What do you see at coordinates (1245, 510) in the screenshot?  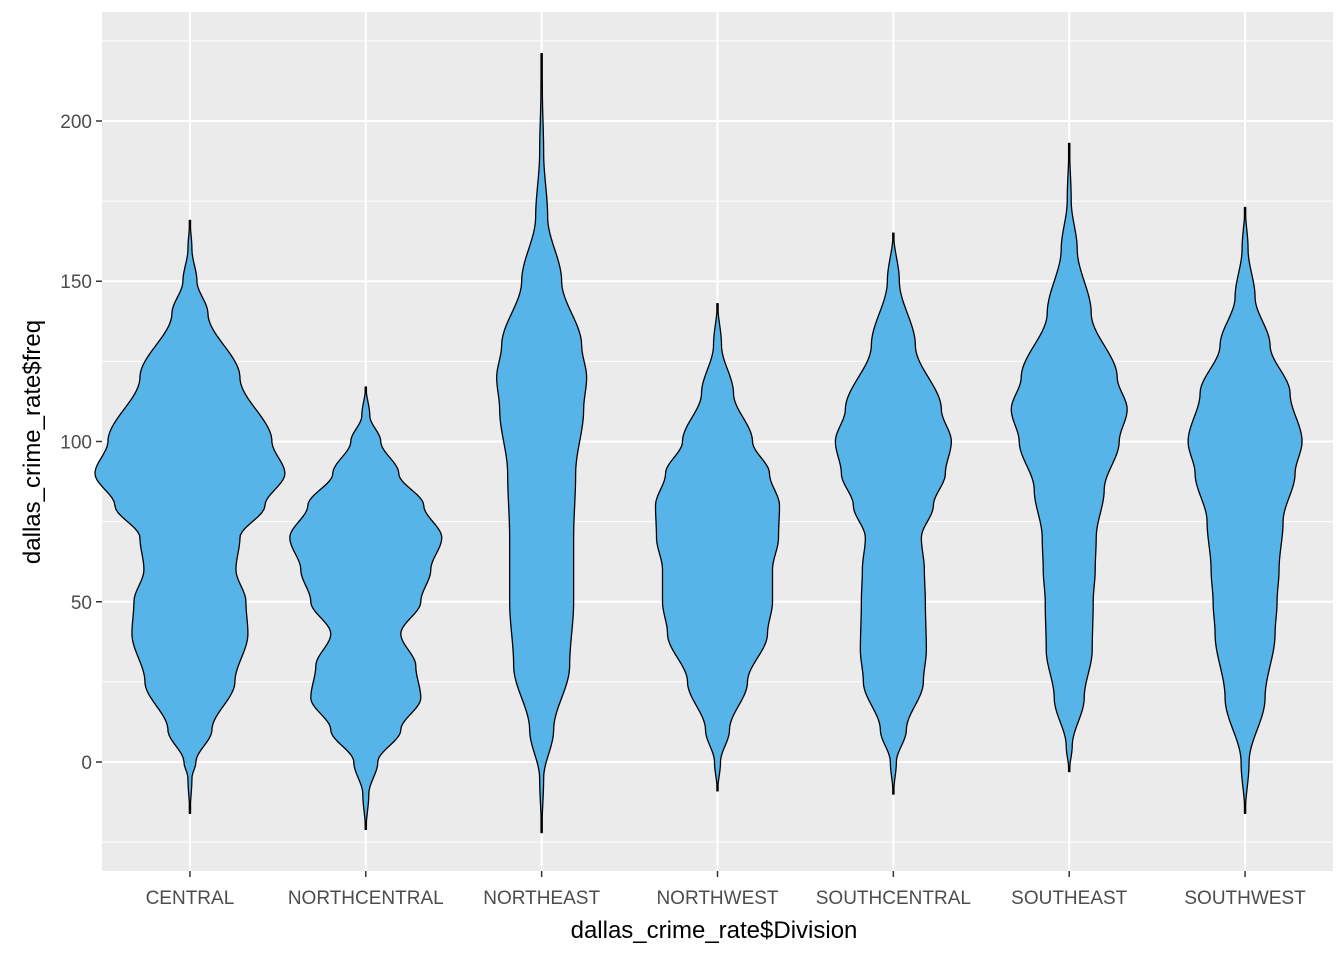 I see `violin-southwest` at bounding box center [1245, 510].